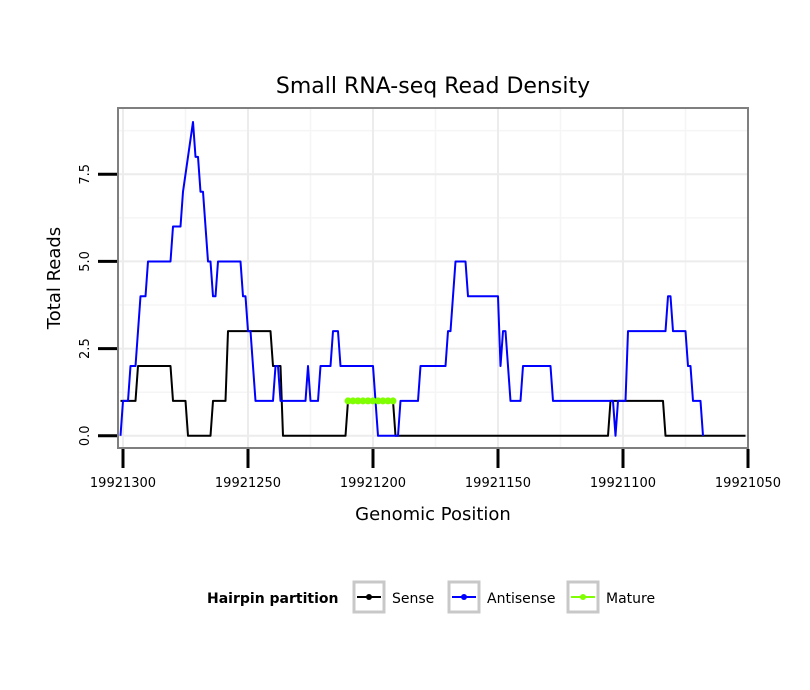 The image size is (810, 690). Describe the element at coordinates (85, 435) in the screenshot. I see `y-tick-label: 0.0` at that location.